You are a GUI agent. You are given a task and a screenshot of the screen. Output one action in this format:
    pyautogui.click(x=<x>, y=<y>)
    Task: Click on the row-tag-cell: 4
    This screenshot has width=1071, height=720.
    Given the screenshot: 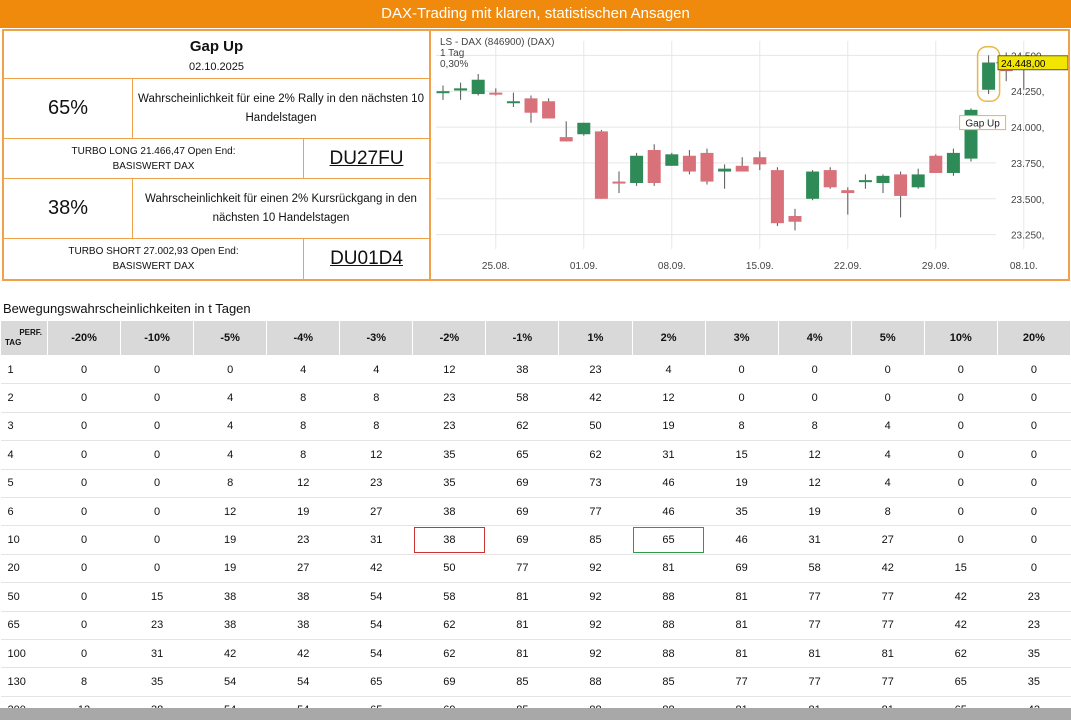 What is the action you would take?
    pyautogui.click(x=24, y=455)
    